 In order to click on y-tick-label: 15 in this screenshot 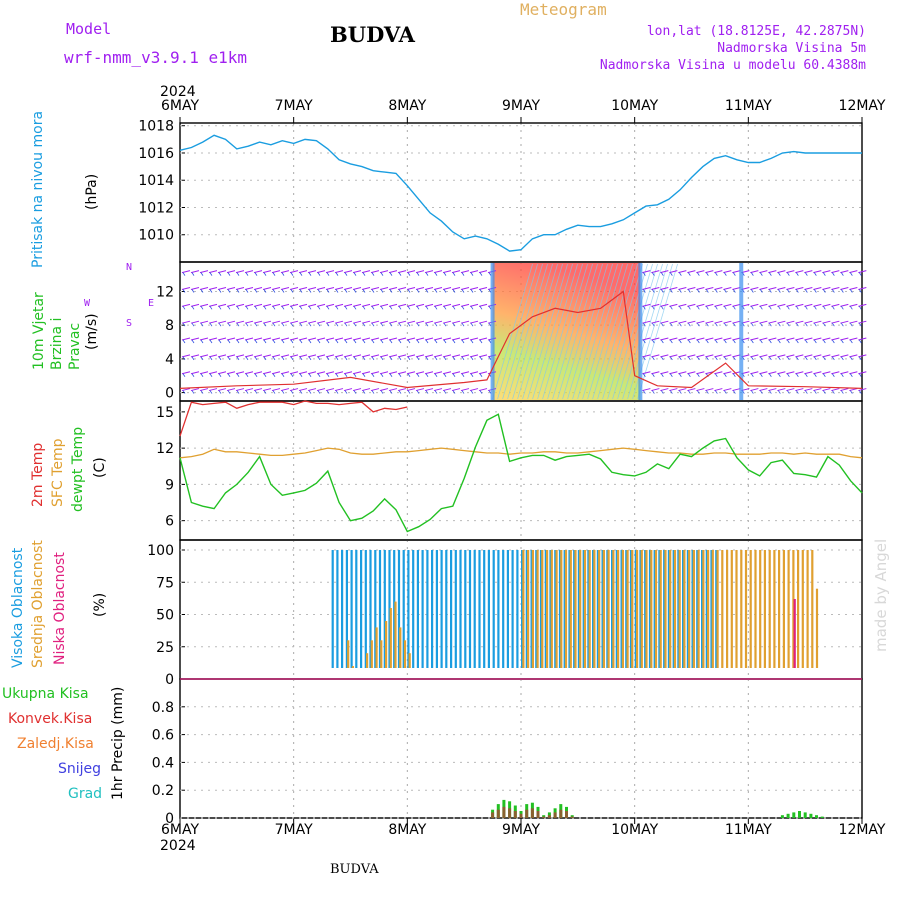, I will do `click(165, 413)`.